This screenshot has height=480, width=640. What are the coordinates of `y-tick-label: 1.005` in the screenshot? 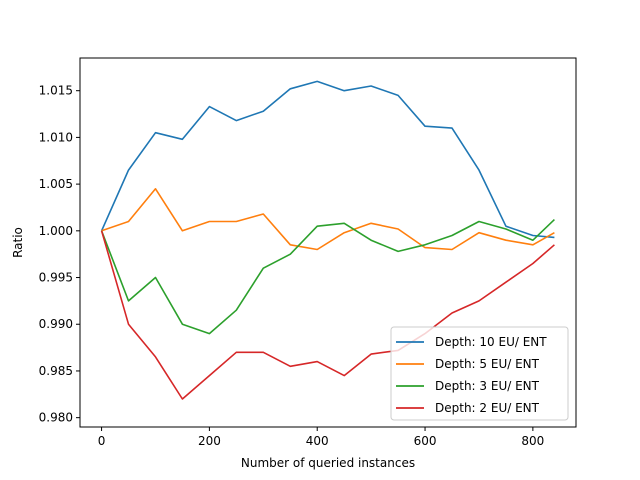 It's located at (56, 184).